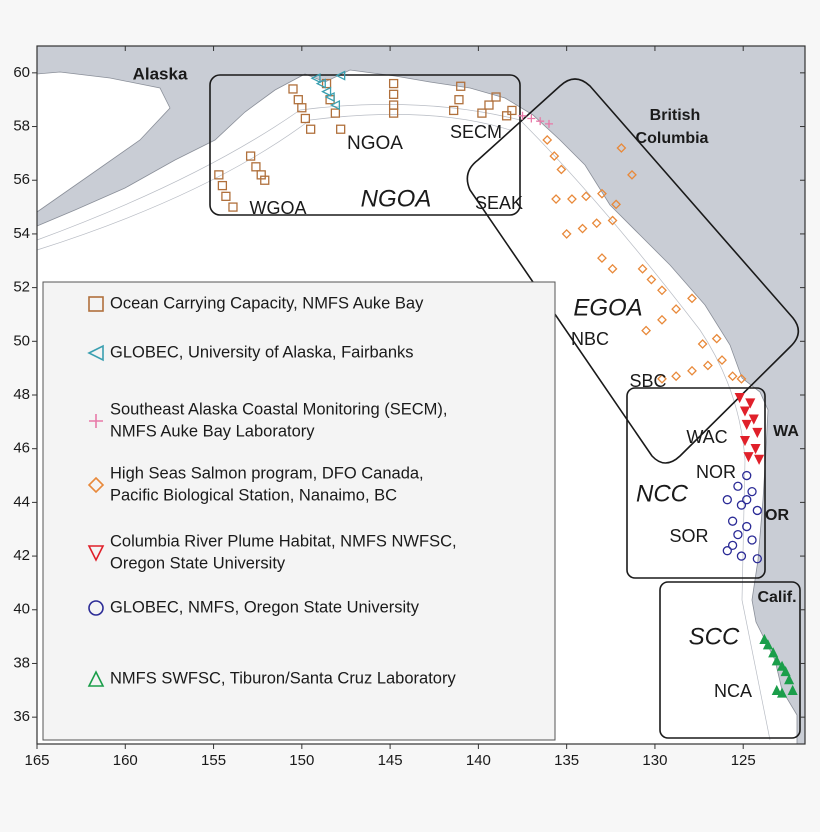 This screenshot has height=832, width=820. What do you see at coordinates (672, 138) in the screenshot?
I see `region-label: Columbia` at bounding box center [672, 138].